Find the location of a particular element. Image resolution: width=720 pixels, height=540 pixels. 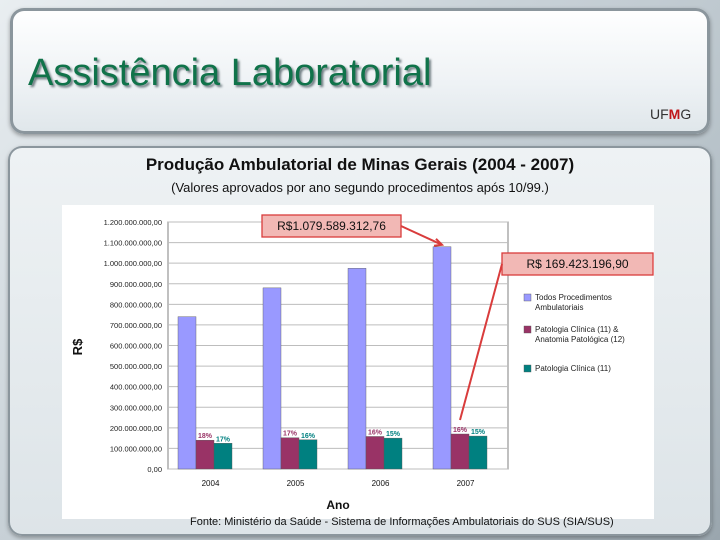

annotation-subtotal: R$ 169.423.196,90 is located at coordinates (577, 264).